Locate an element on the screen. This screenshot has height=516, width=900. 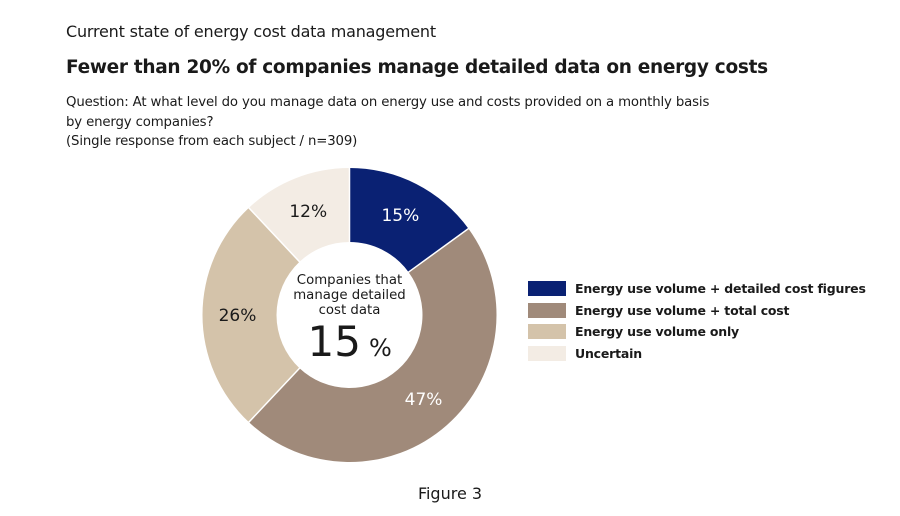
center-value: 15 is located at coordinates (334, 341).